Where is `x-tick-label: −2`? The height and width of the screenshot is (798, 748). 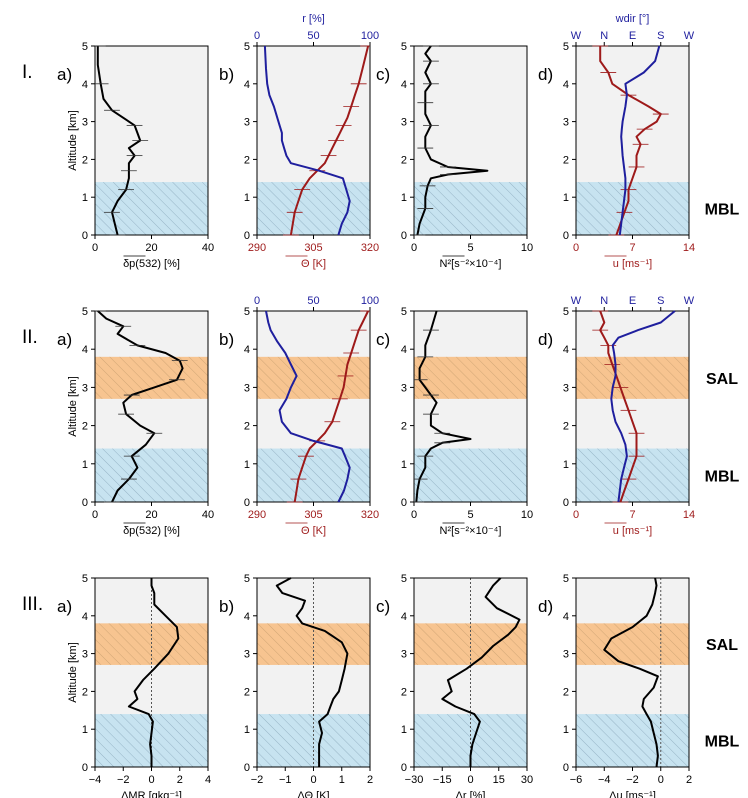 x-tick-label: −2 is located at coordinates (123, 780).